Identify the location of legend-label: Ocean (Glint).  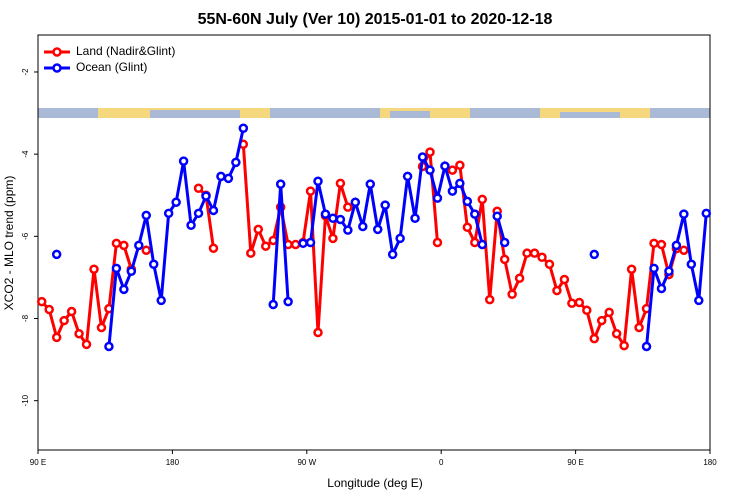
(111, 67).